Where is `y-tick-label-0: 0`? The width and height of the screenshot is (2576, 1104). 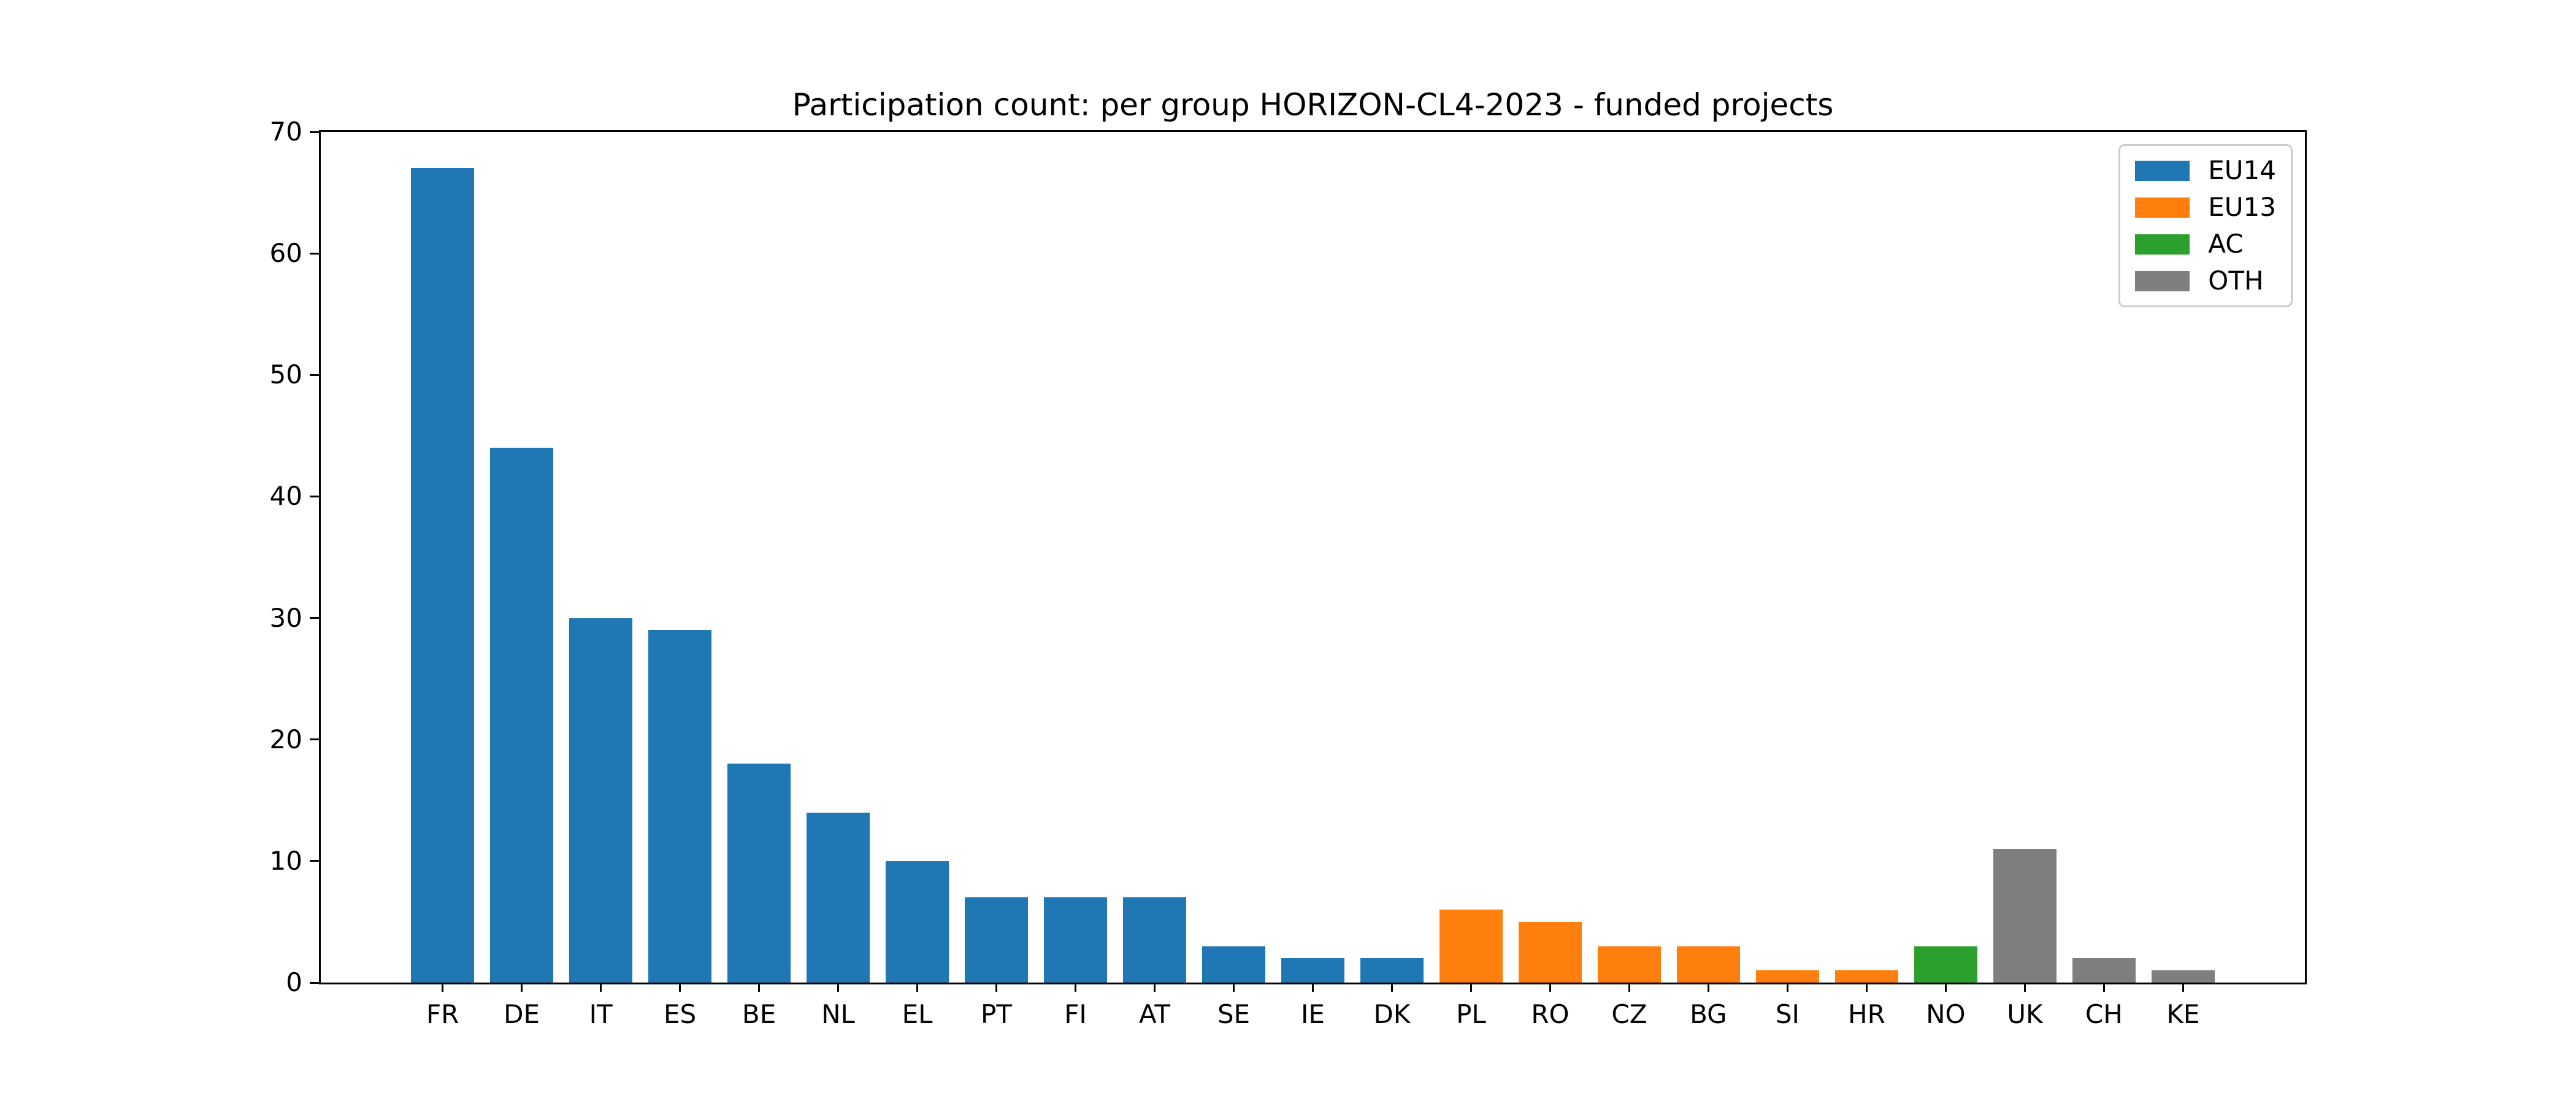 y-tick-label-0: 0 is located at coordinates (294, 982).